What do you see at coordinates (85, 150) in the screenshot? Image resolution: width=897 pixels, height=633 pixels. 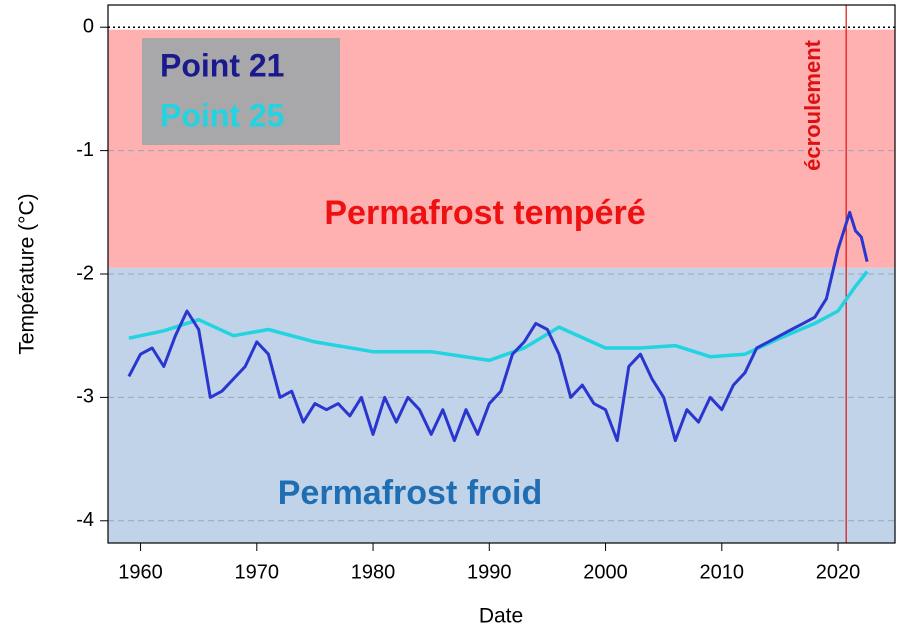 I see `y-tick-label: -1` at bounding box center [85, 150].